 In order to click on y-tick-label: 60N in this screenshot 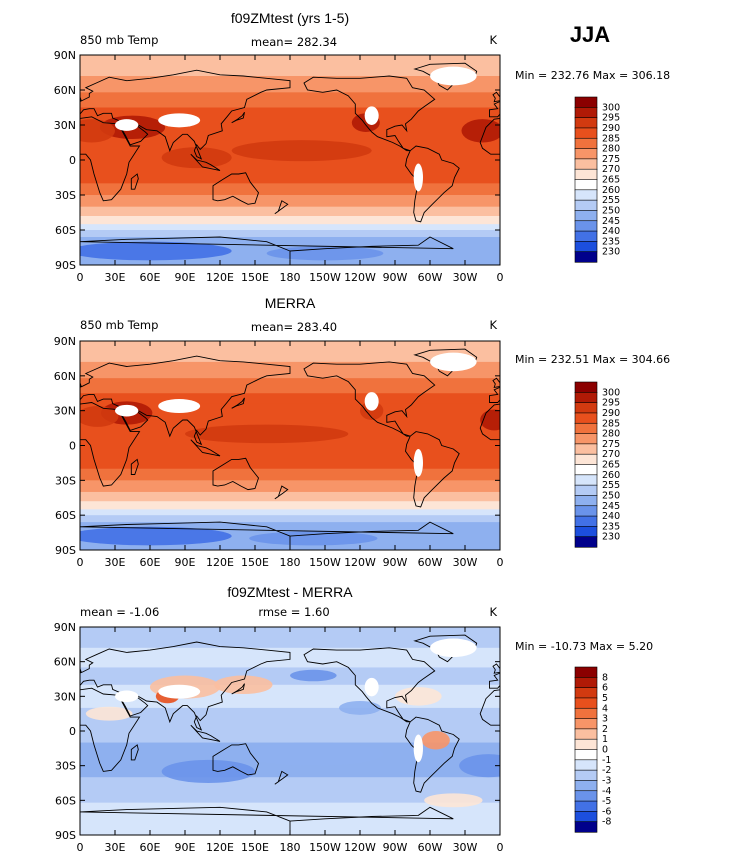, I will do `click(65, 376)`.